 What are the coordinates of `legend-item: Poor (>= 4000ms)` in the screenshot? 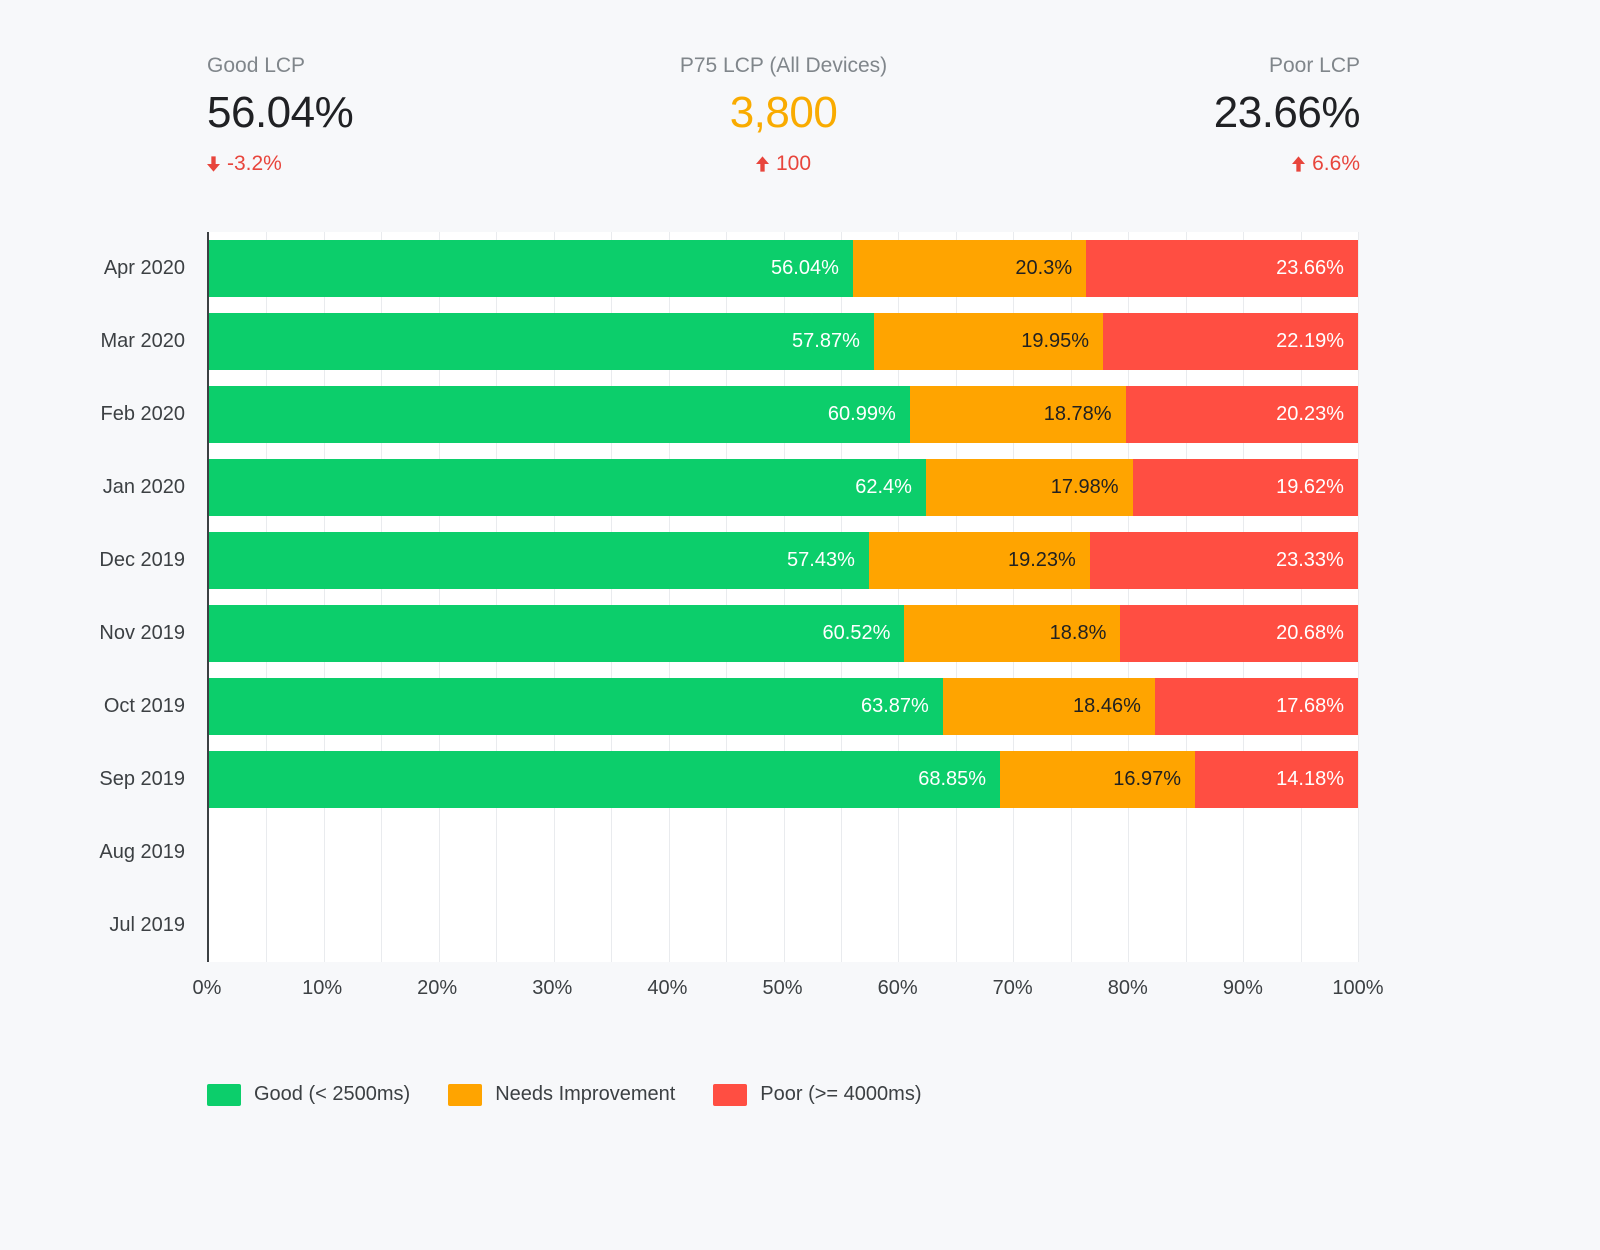 It's located at (817, 1094).